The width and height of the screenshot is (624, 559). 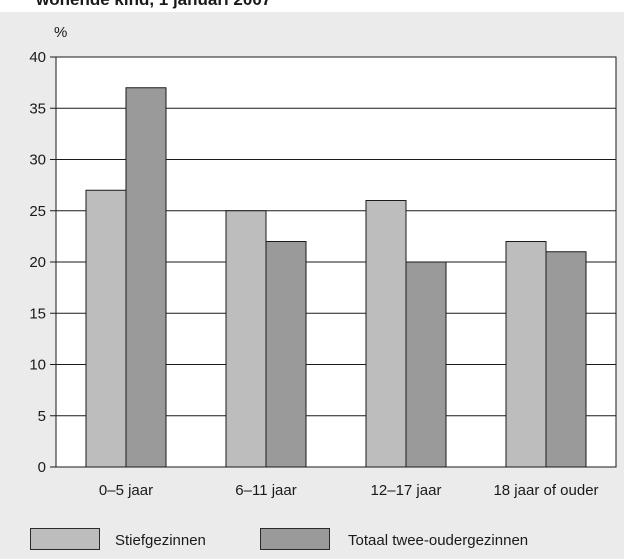 What do you see at coordinates (153, 5) in the screenshot?
I see `chart-title: wonende kind, 1 januari 2007` at bounding box center [153, 5].